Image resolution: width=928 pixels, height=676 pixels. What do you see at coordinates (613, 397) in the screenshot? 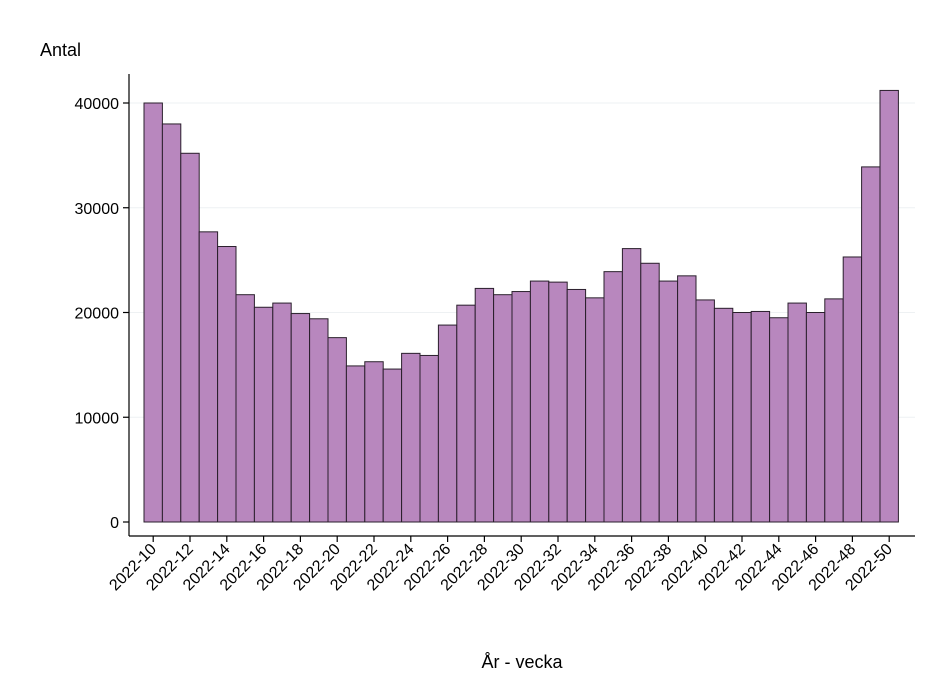
I see `bar: 2022-35: 23900` at bounding box center [613, 397].